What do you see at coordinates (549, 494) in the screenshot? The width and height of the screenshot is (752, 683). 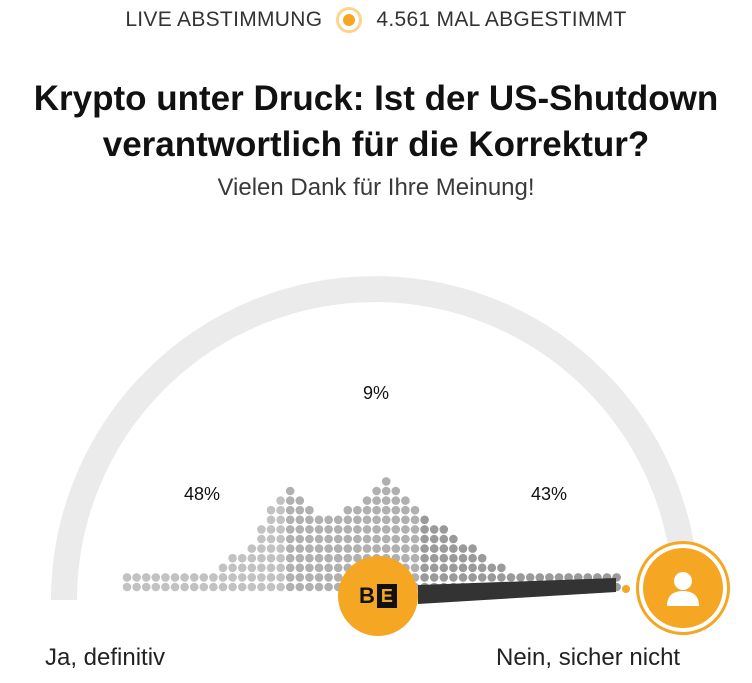 I see `result-no-percent: 43%` at bounding box center [549, 494].